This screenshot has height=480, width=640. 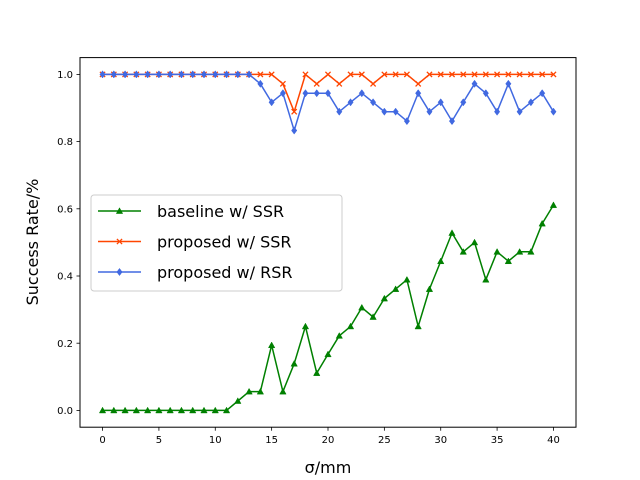 What do you see at coordinates (440, 440) in the screenshot?
I see `x-tick-label: 30` at bounding box center [440, 440].